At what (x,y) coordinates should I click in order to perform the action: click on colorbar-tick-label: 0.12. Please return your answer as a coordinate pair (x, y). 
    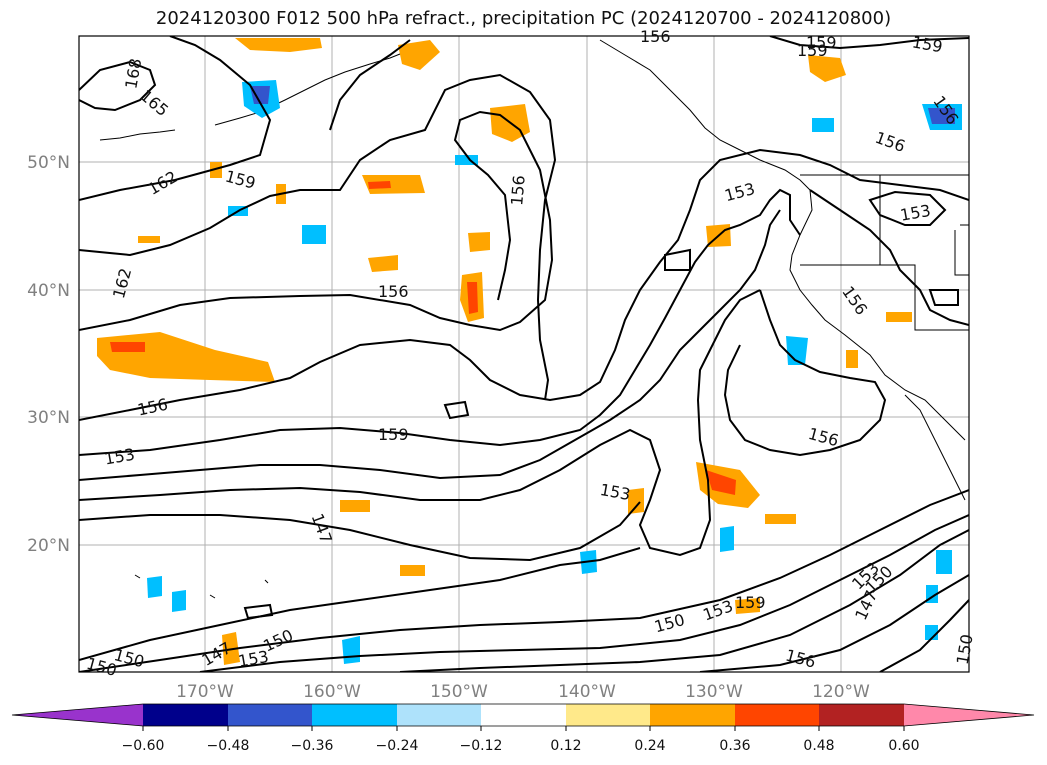
    Looking at the image, I should click on (565, 746).